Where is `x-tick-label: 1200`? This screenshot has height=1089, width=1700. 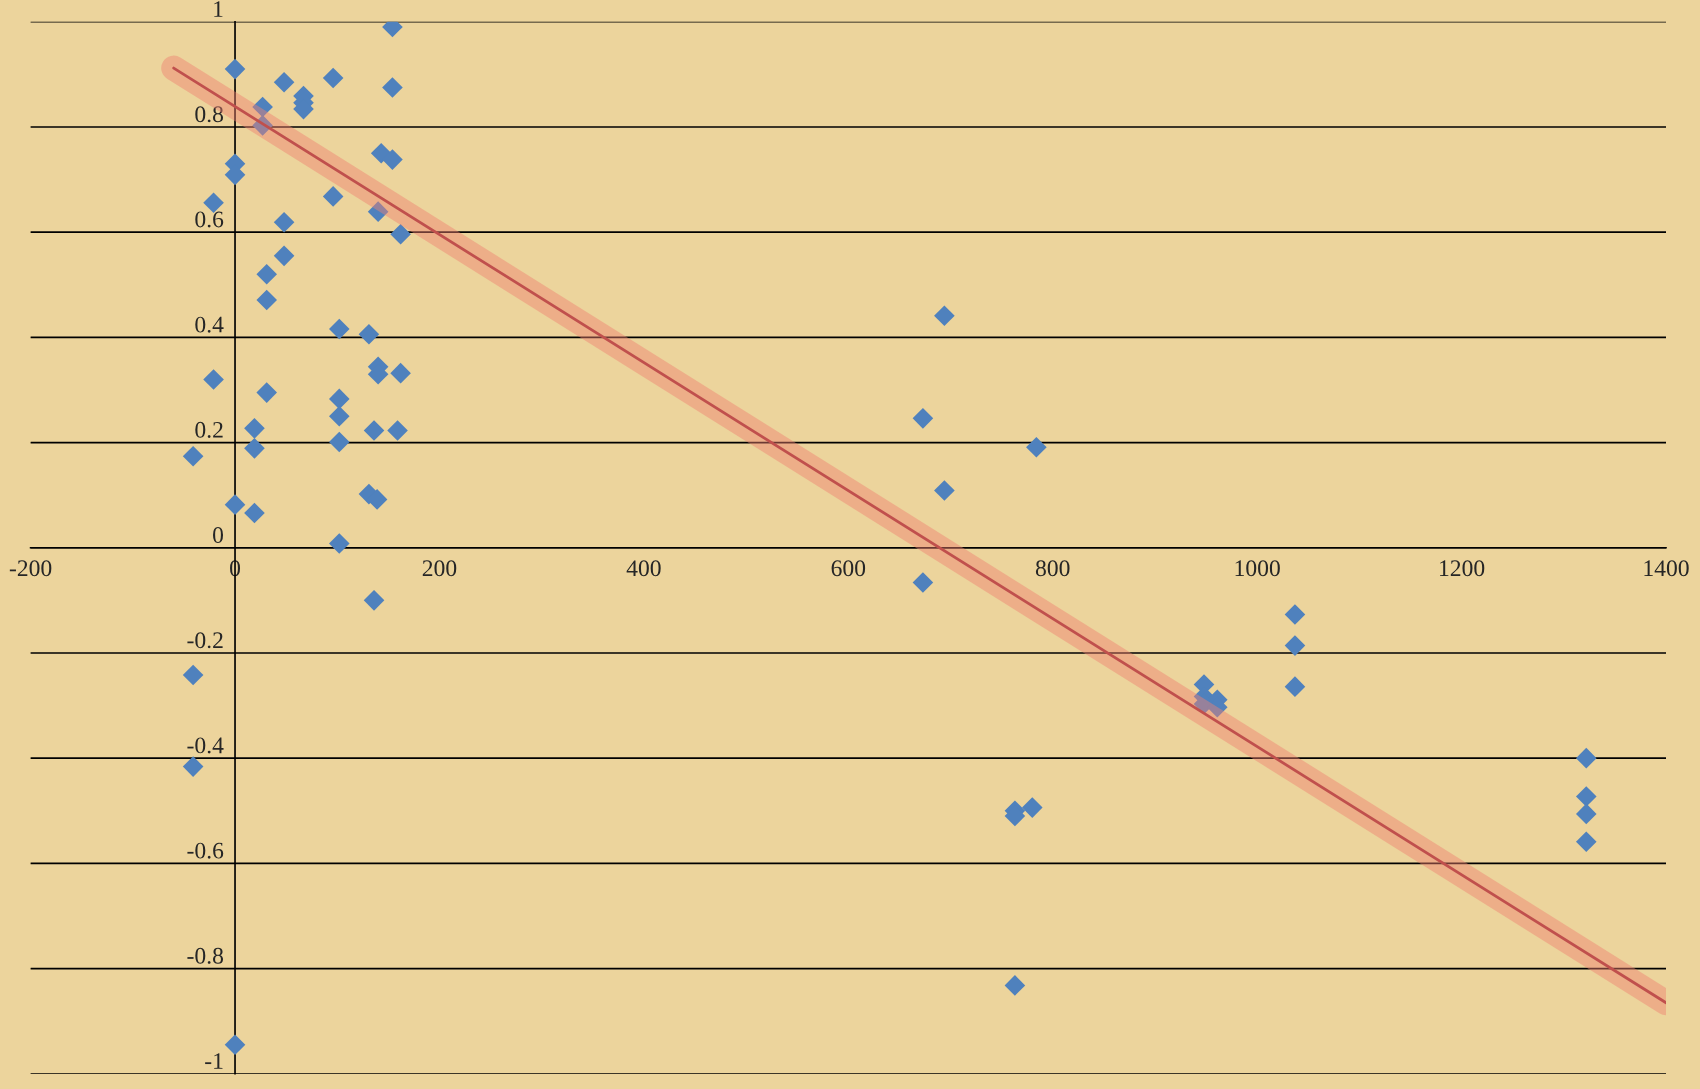
x-tick-label: 1200 is located at coordinates (1462, 568).